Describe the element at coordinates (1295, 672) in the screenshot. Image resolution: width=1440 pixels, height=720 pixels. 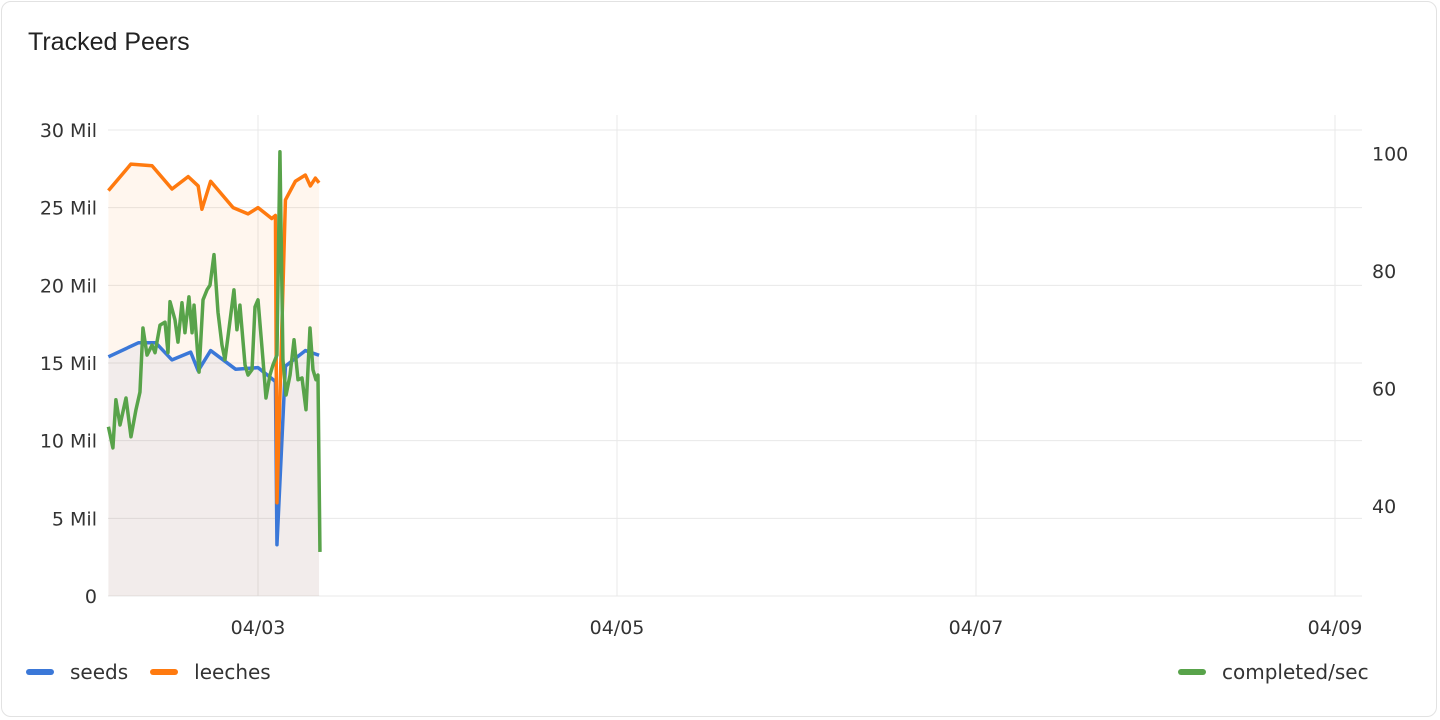
I see `legend-label: completed/sec` at that location.